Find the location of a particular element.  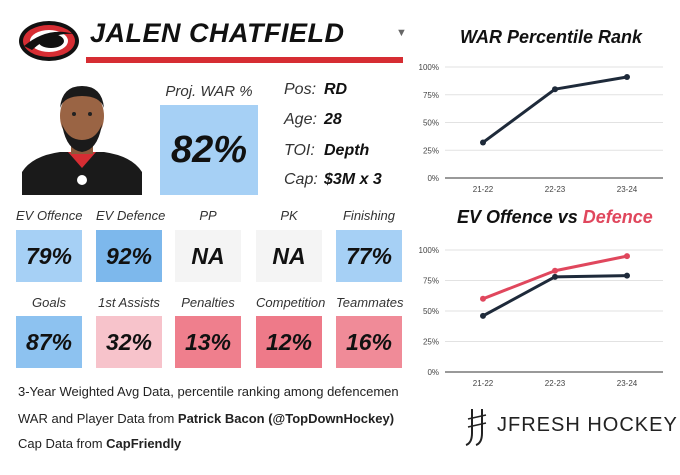

brand-name: JFRESH HOCKEY is located at coordinates (587, 425).